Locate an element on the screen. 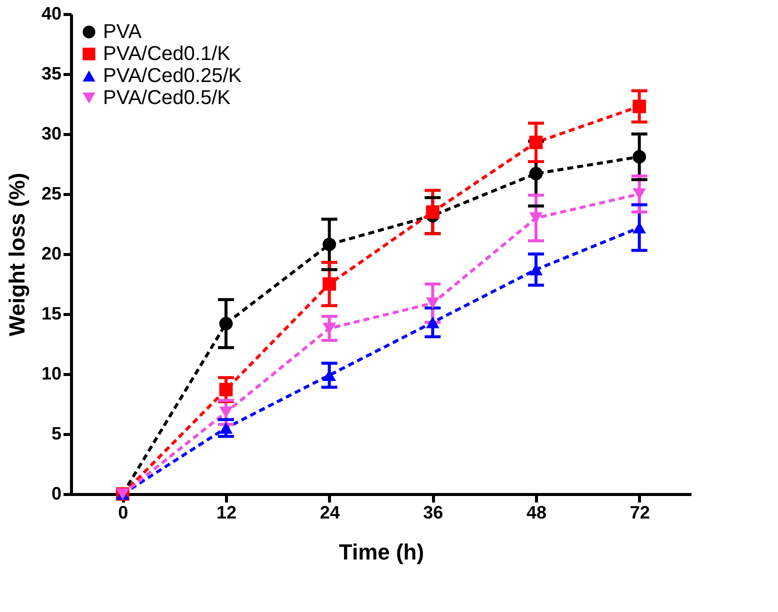 The image size is (778, 612). x-axis-title: Time (h) is located at coordinates (381, 552).